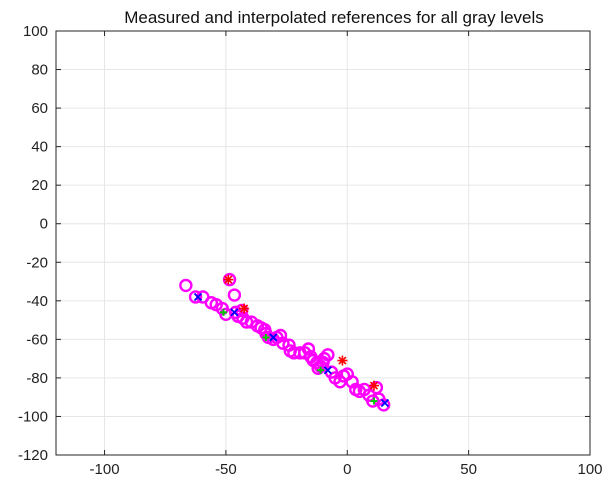  What do you see at coordinates (105, 469) in the screenshot?
I see `x-tick-label: -100` at bounding box center [105, 469].